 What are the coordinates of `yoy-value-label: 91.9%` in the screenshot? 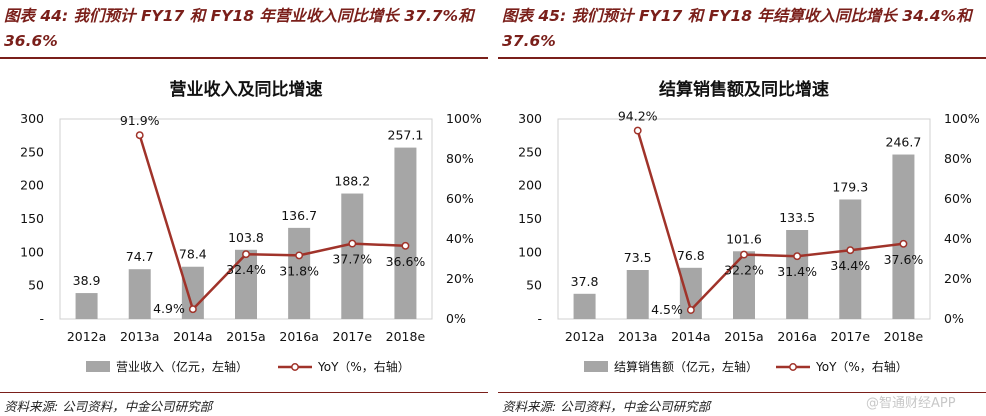 It's located at (140, 120).